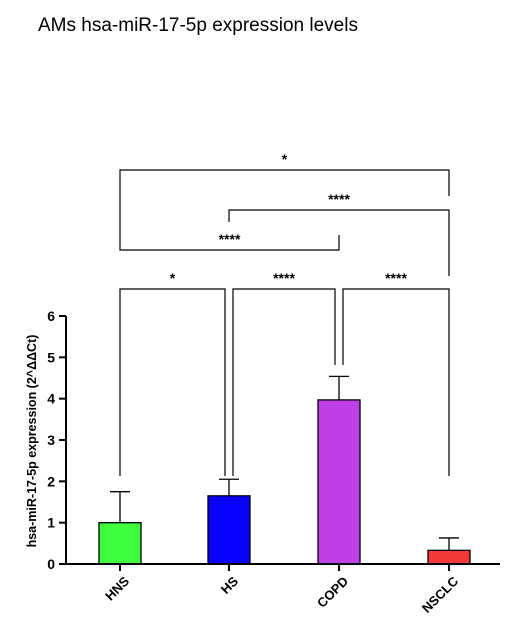 This screenshot has height=642, width=524. Describe the element at coordinates (51, 523) in the screenshot. I see `y-tick-label: 1` at that location.